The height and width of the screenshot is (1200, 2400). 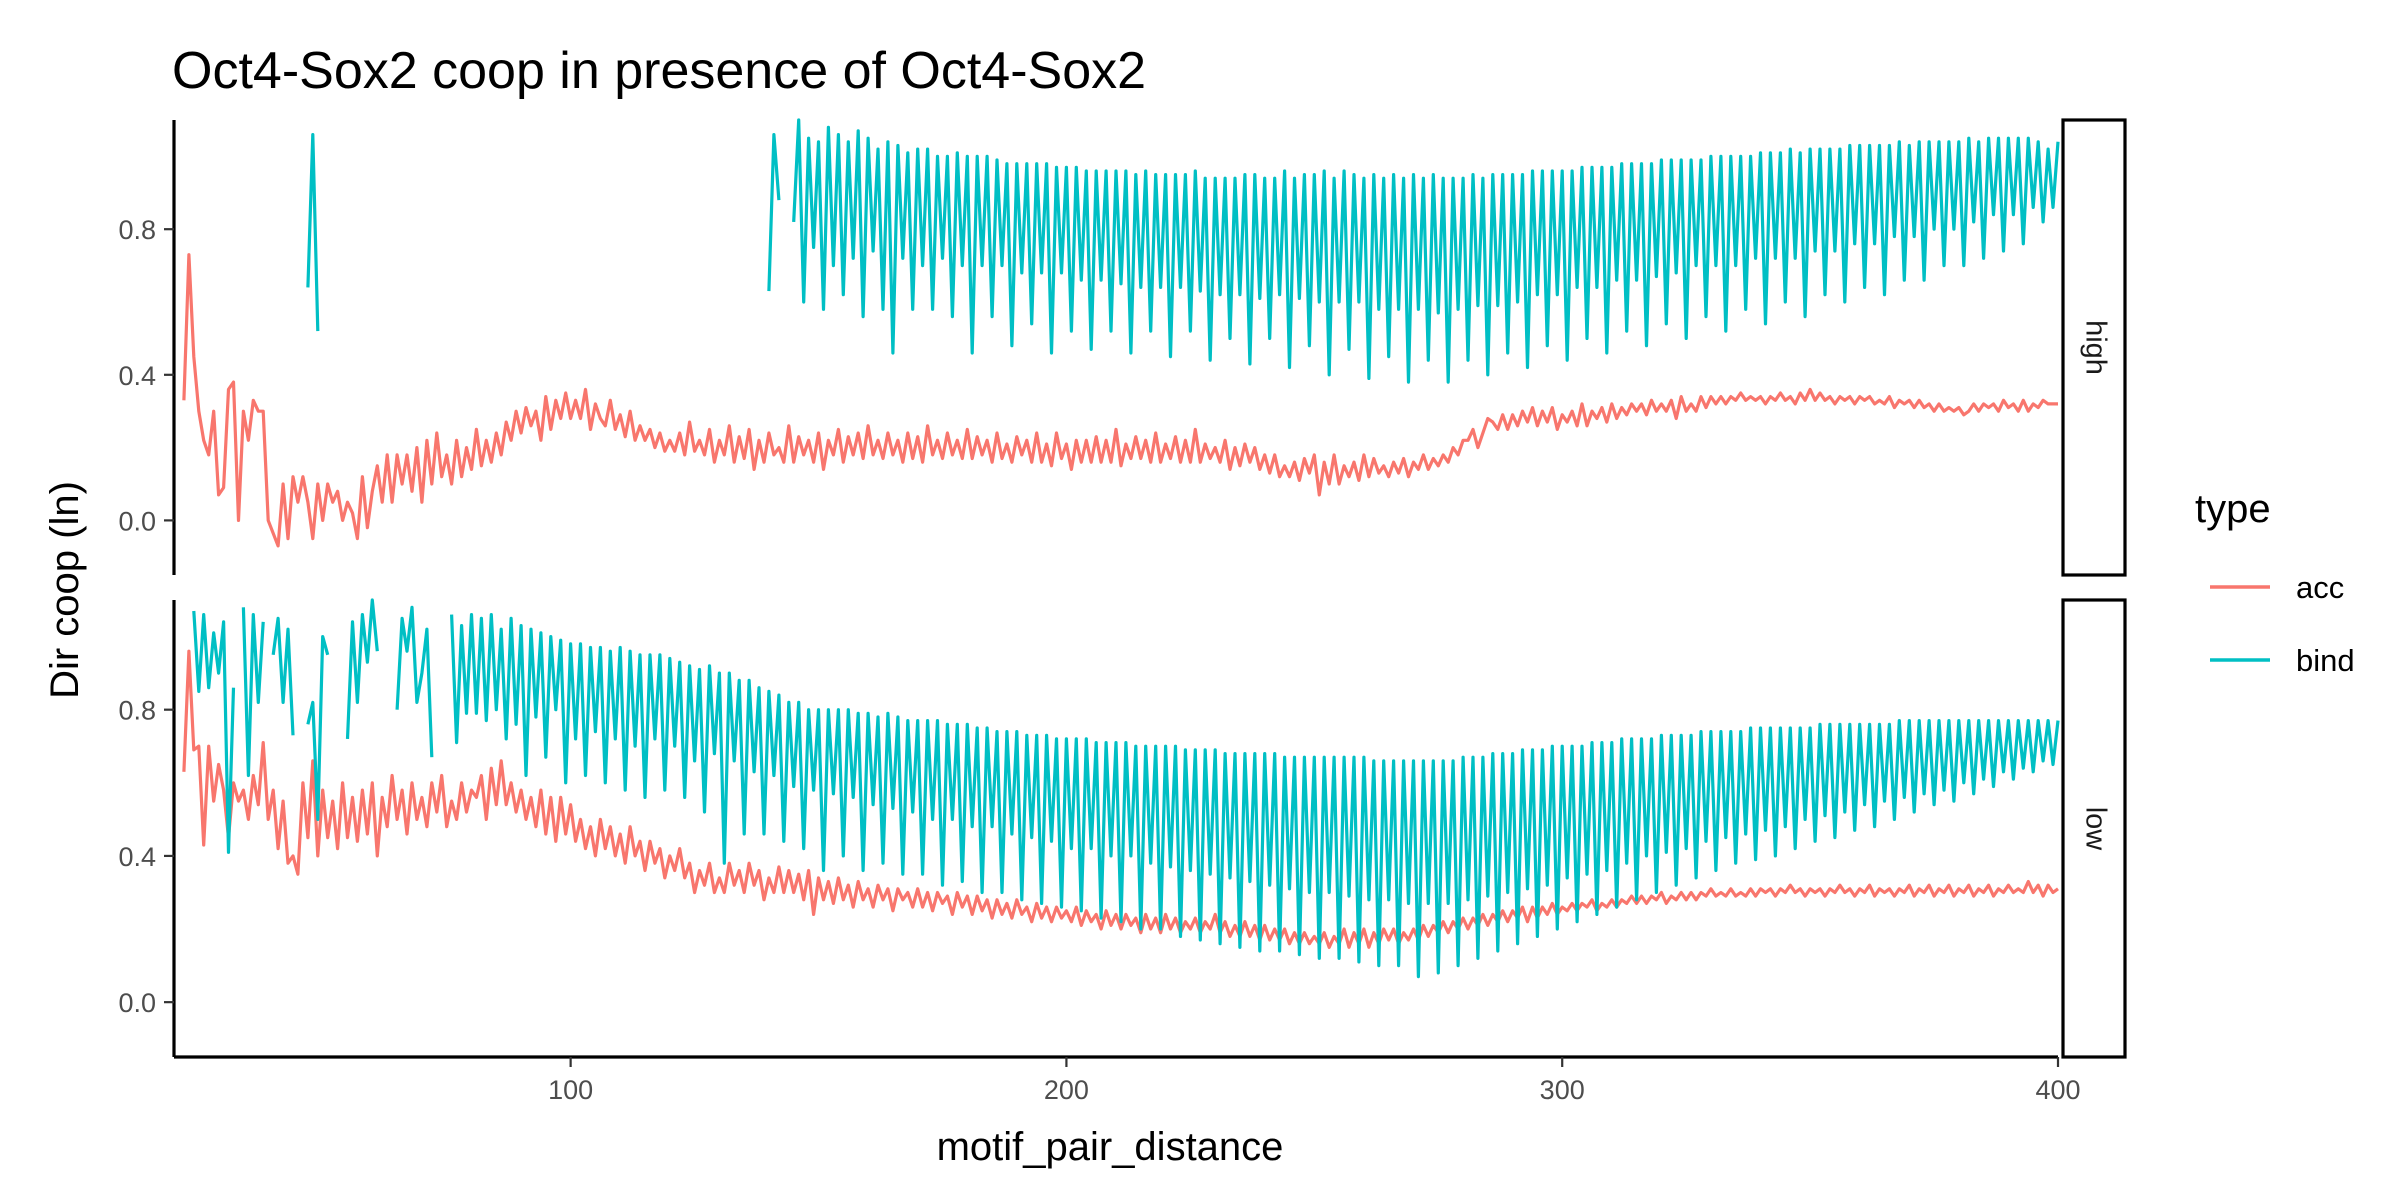 I want to click on y-axis-title: Dir coop (ln), so click(x=65, y=590).